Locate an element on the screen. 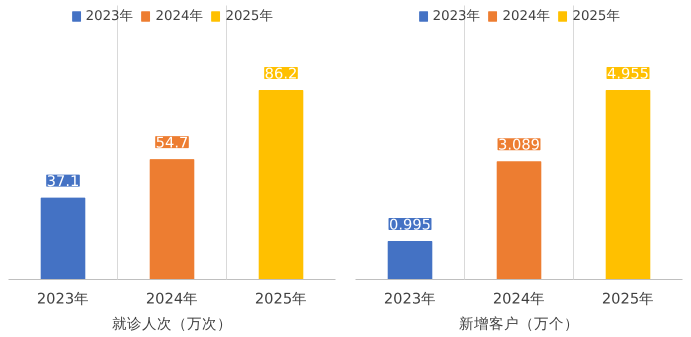 The image size is (691, 337). data-label: 37.1 is located at coordinates (63, 181).